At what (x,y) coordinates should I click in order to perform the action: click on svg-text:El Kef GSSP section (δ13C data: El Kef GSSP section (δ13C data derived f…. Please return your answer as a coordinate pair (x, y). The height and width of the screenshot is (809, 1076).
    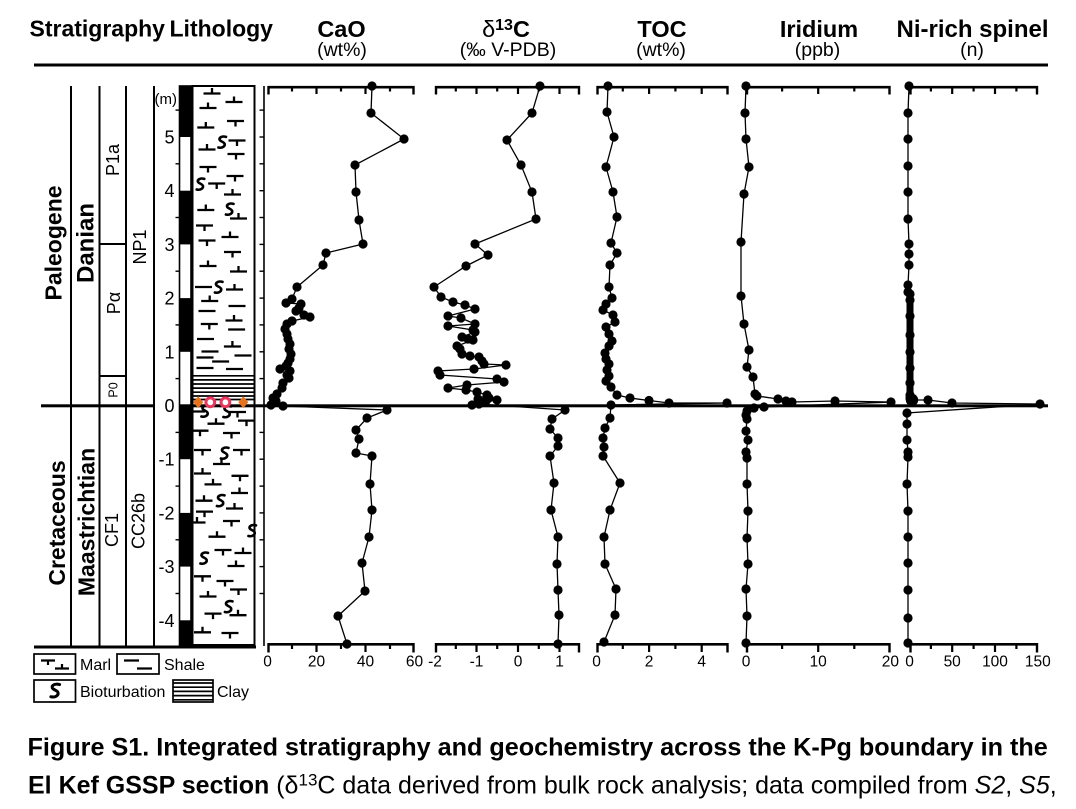
    Looking at the image, I should click on (542, 785).